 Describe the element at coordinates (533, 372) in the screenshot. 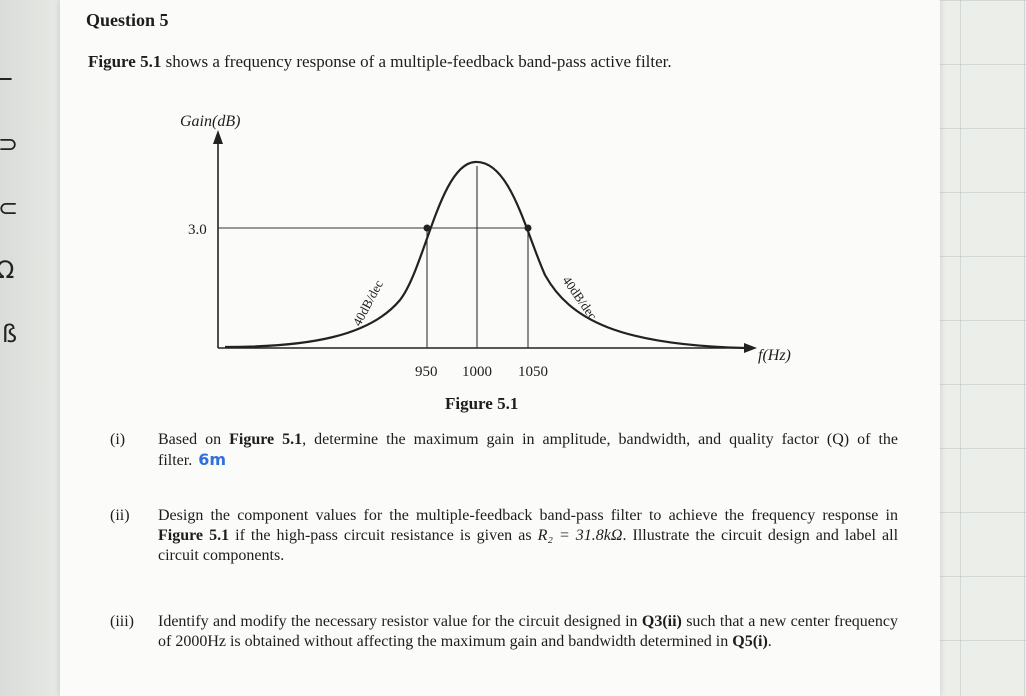

I see `freq-tick-1050: 1050` at that location.